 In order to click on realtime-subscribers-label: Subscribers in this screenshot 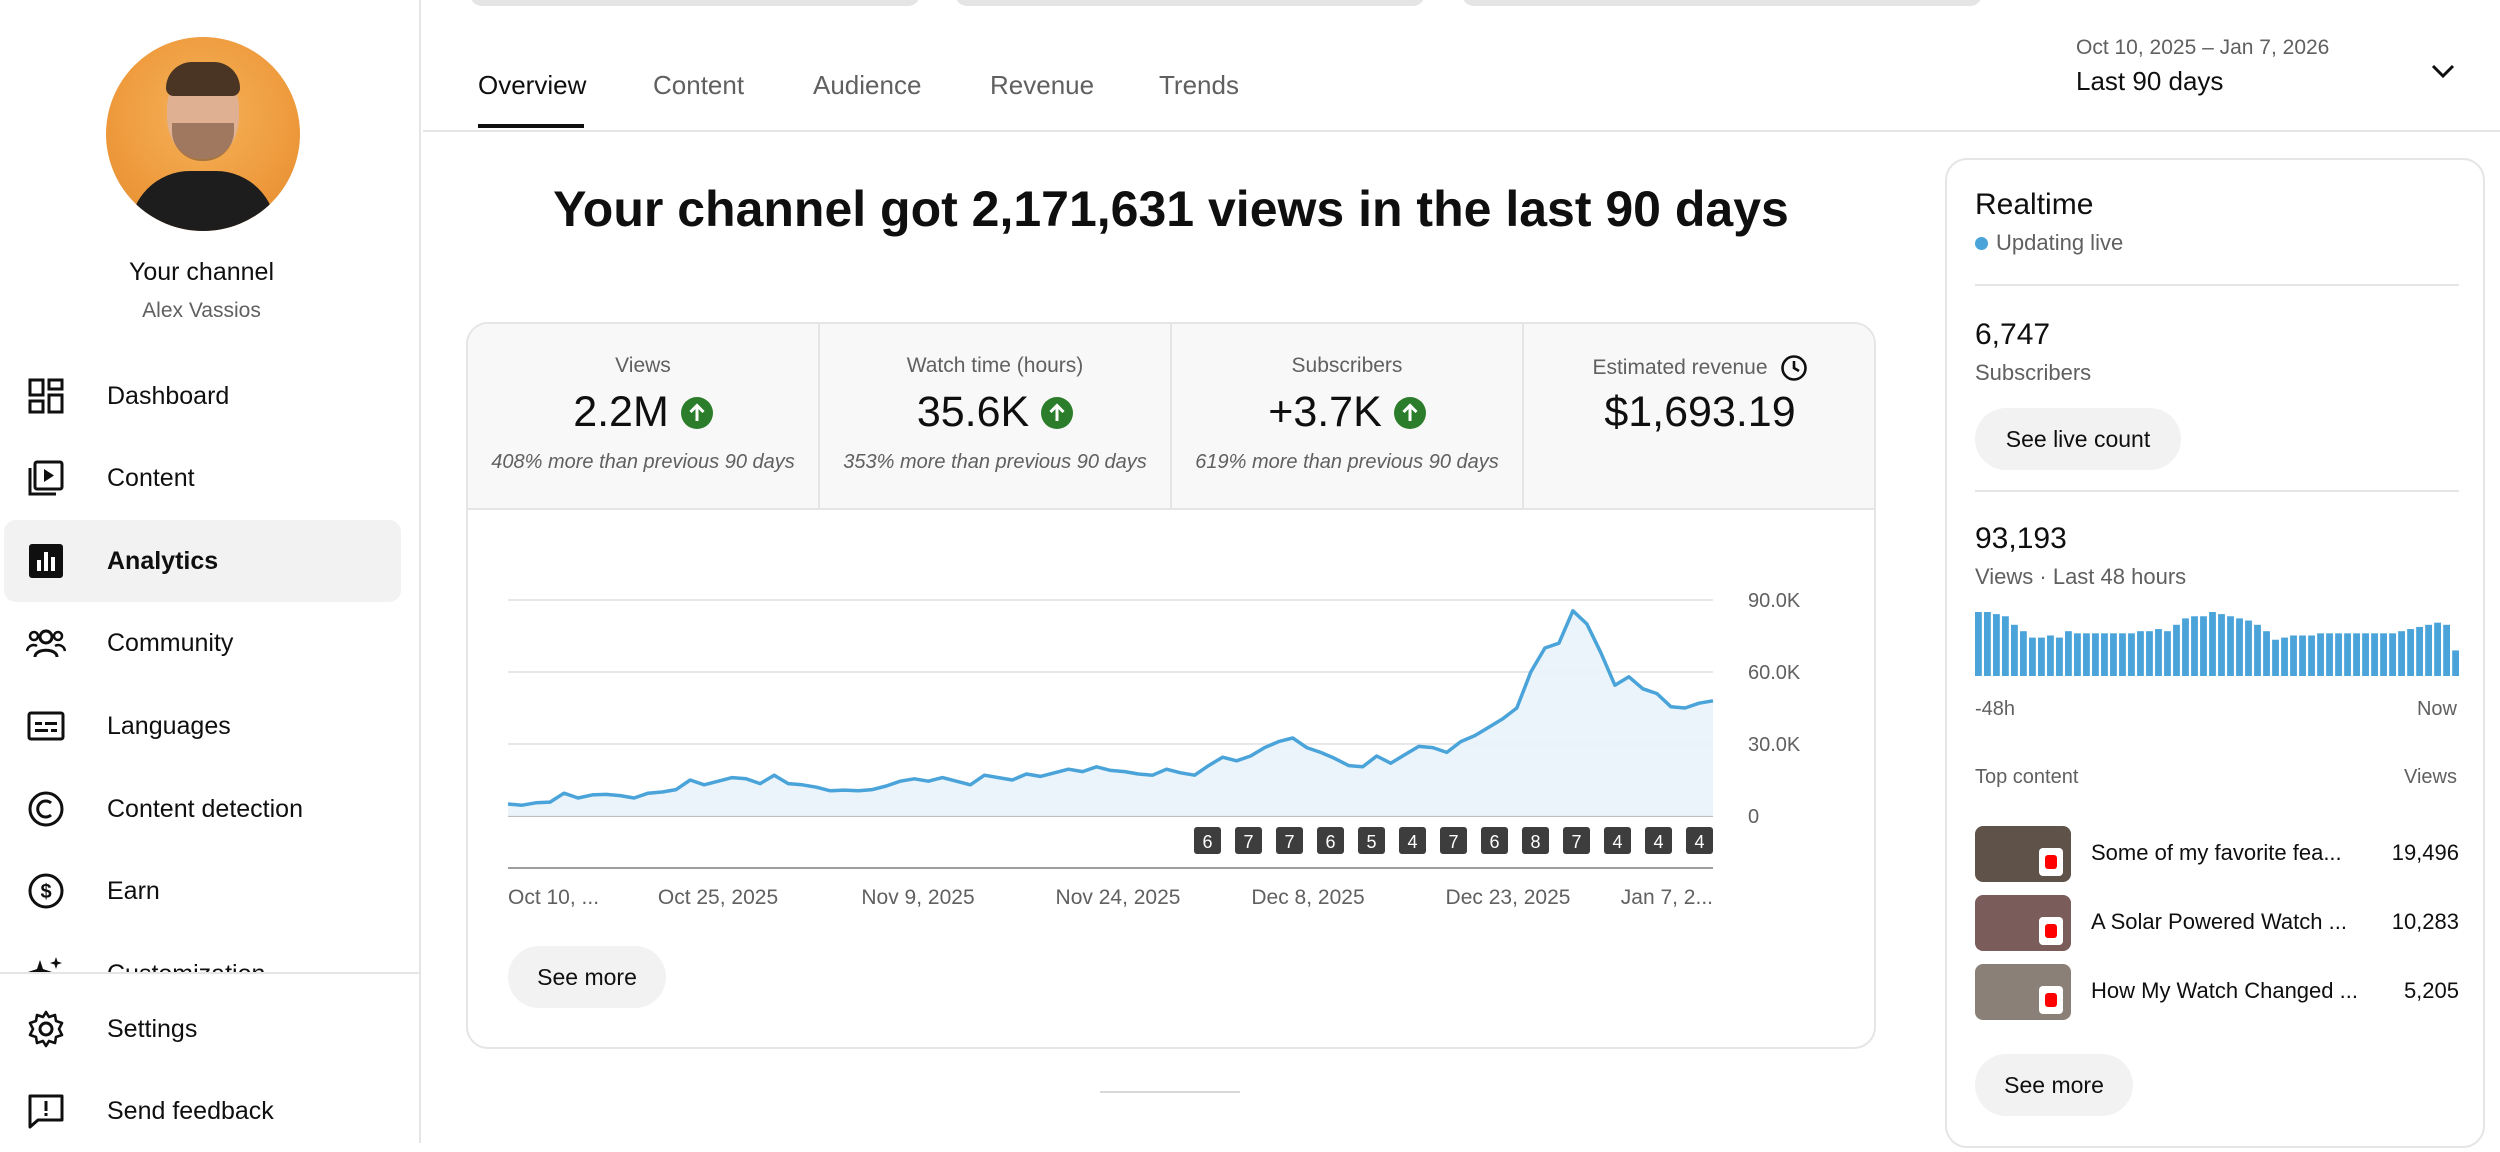, I will do `click(2033, 372)`.